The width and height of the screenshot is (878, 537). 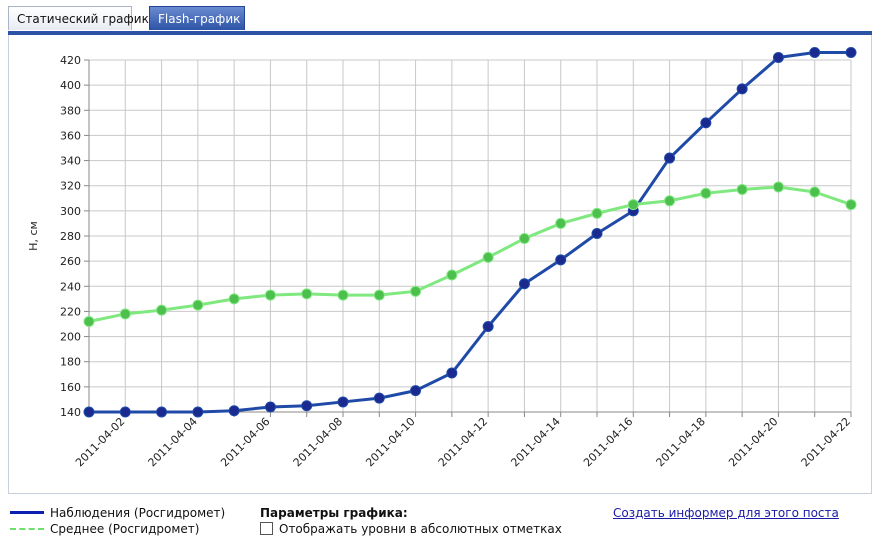 What do you see at coordinates (70, 85) in the screenshot?
I see `y-tick-label: 400` at bounding box center [70, 85].